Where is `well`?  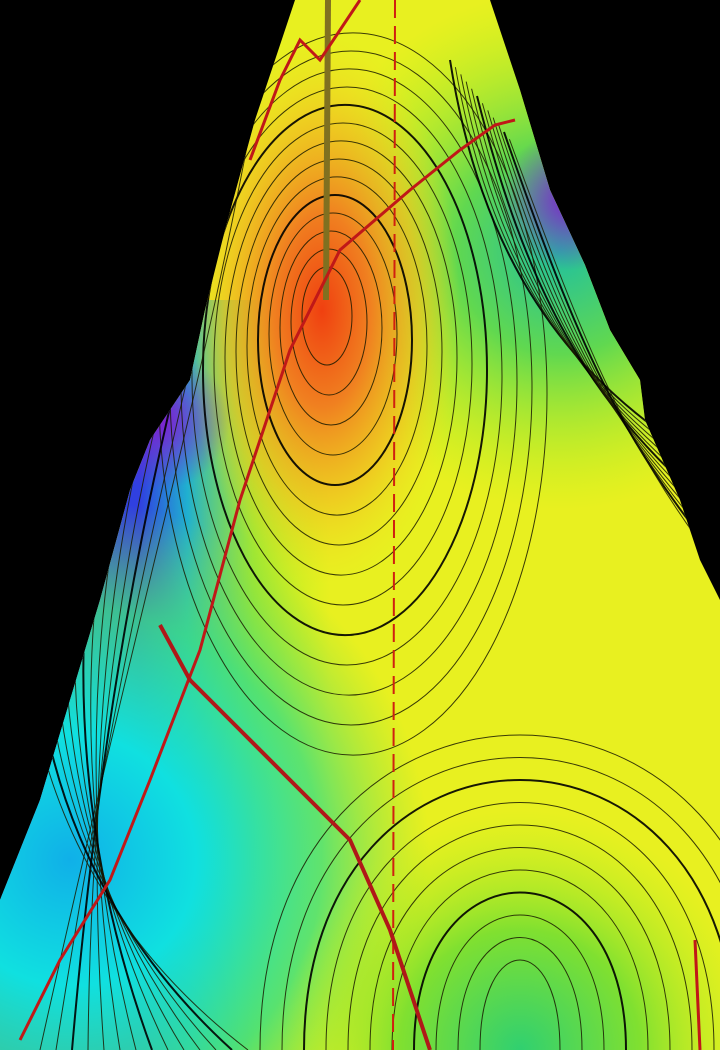
well is located at coordinates (327, 150).